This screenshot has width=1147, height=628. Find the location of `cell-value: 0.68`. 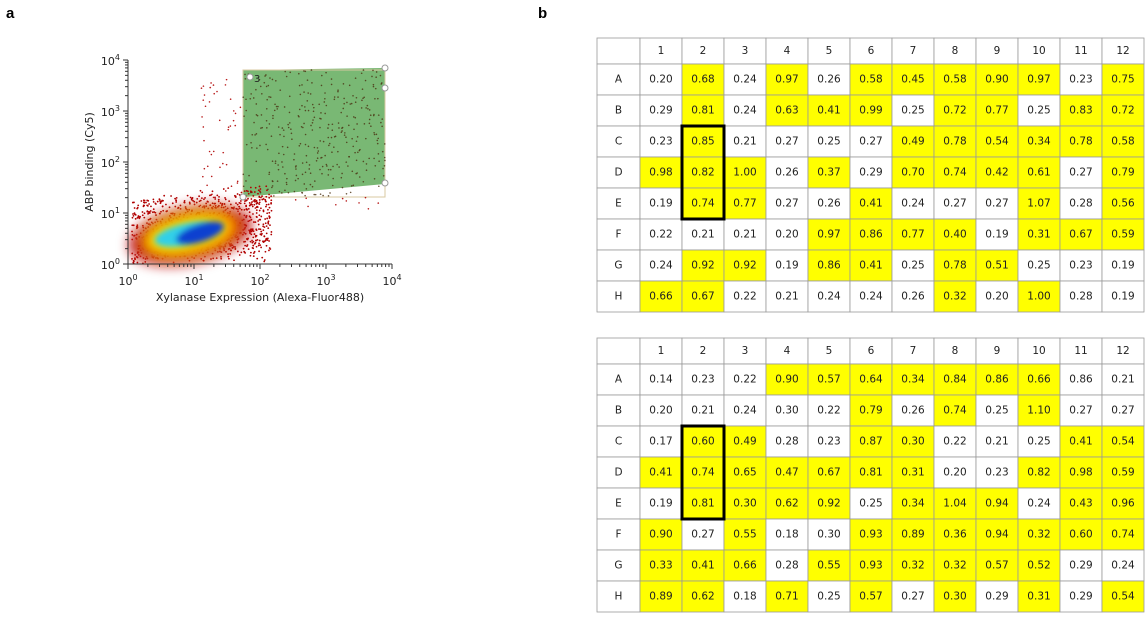

cell-value: 0.68 is located at coordinates (702, 80).